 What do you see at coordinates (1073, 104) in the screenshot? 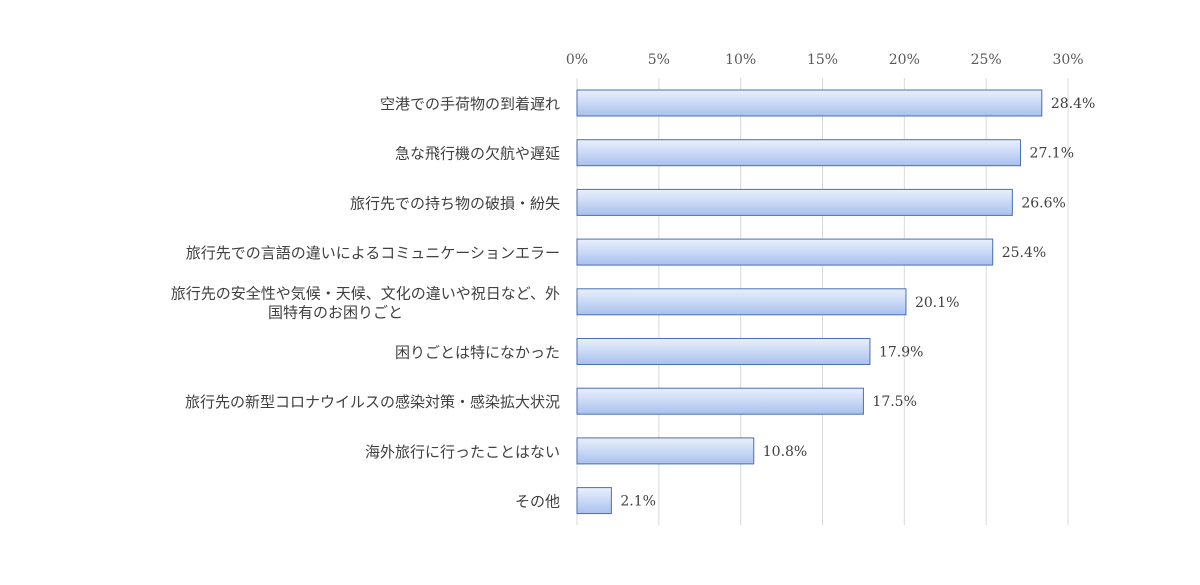
I see `data-label: 28.4%` at bounding box center [1073, 104].